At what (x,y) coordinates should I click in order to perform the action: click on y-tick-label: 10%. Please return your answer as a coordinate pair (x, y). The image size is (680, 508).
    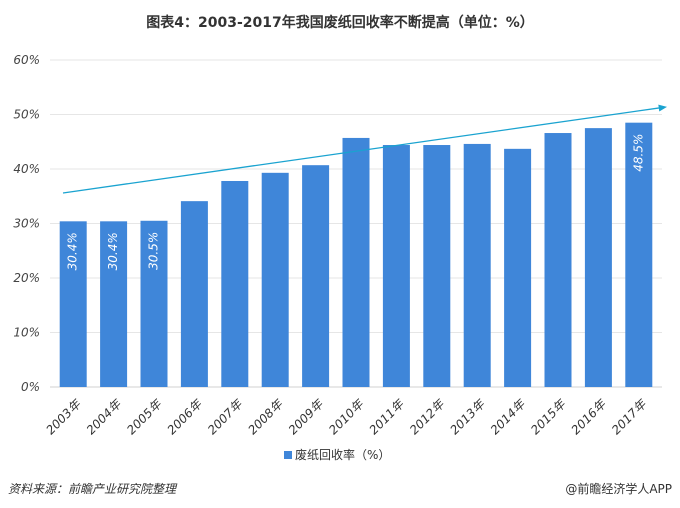
    Looking at the image, I should click on (26, 333).